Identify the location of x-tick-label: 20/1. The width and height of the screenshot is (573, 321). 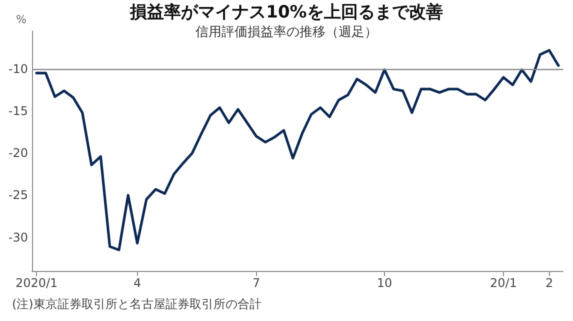
(503, 283).